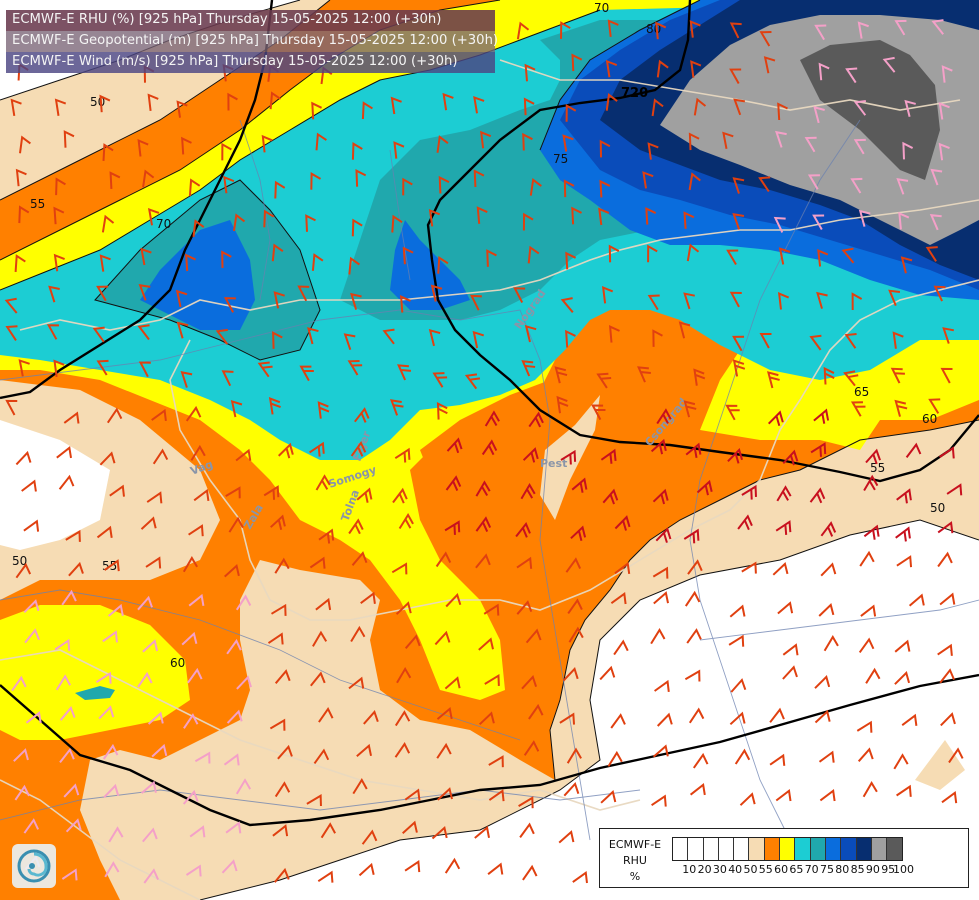 The width and height of the screenshot is (979, 900). What do you see at coordinates (163, 224) in the screenshot?
I see `contour-label: 70` at bounding box center [163, 224].